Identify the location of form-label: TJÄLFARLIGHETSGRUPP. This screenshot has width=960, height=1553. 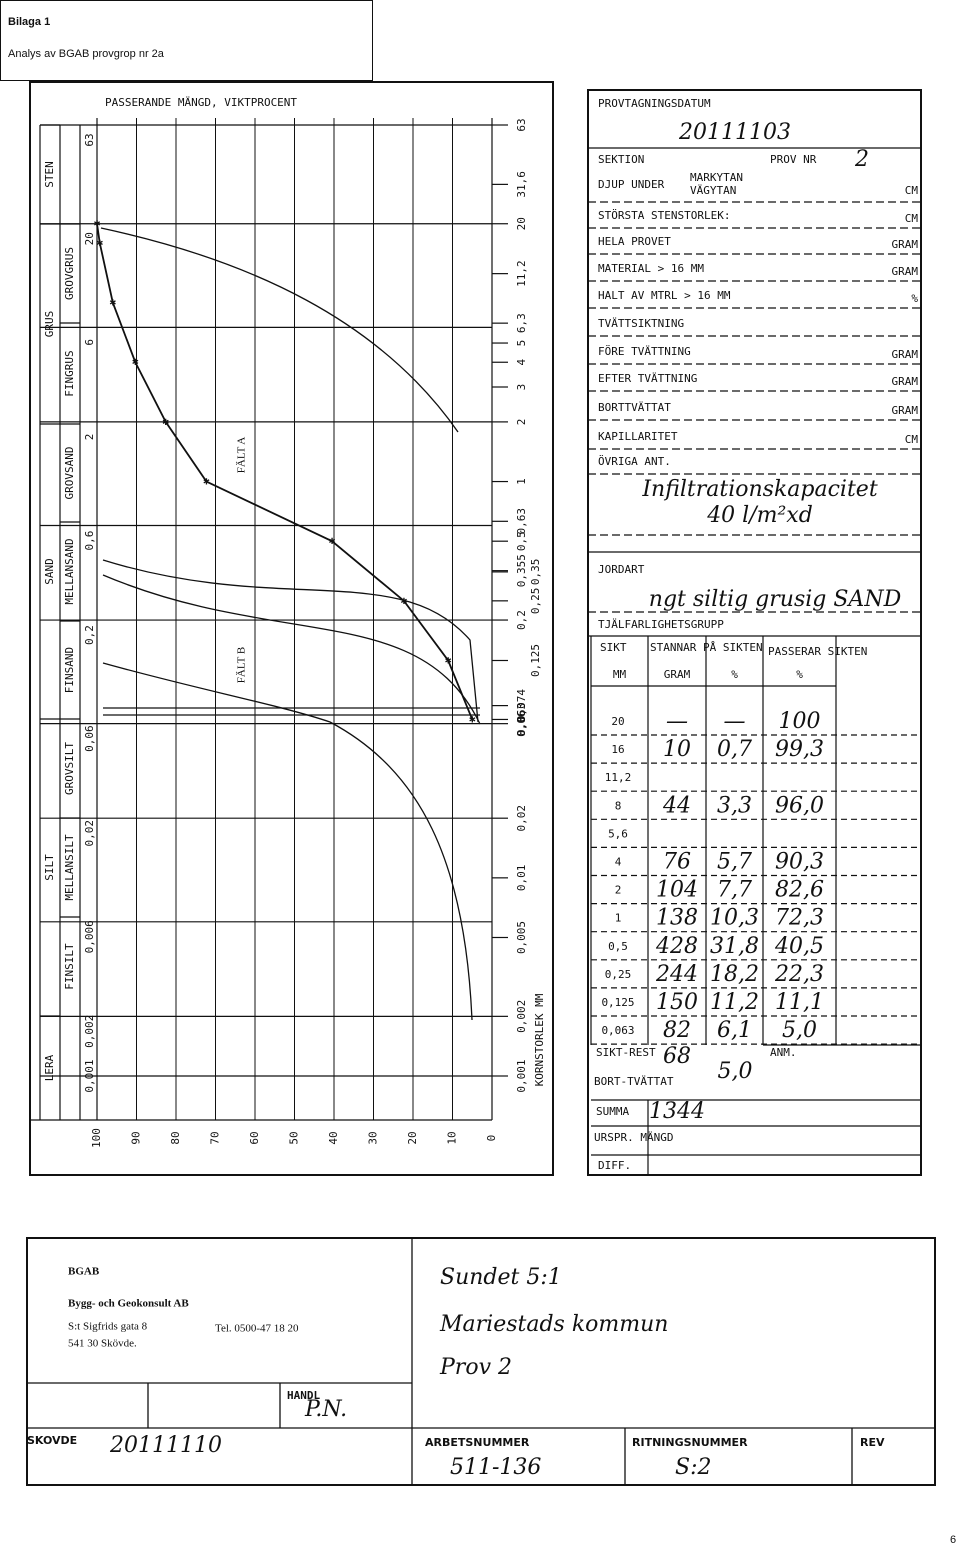
(661, 624).